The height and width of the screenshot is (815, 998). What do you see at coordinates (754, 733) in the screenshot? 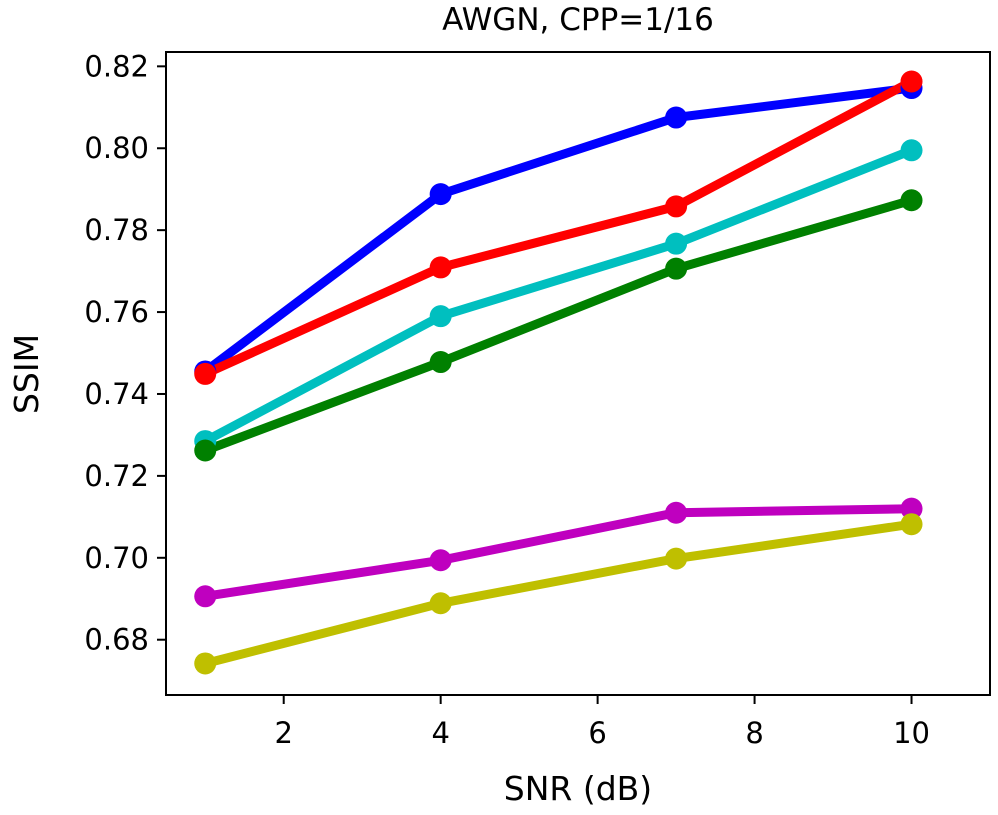
I see `x-tick-label: 8` at bounding box center [754, 733].